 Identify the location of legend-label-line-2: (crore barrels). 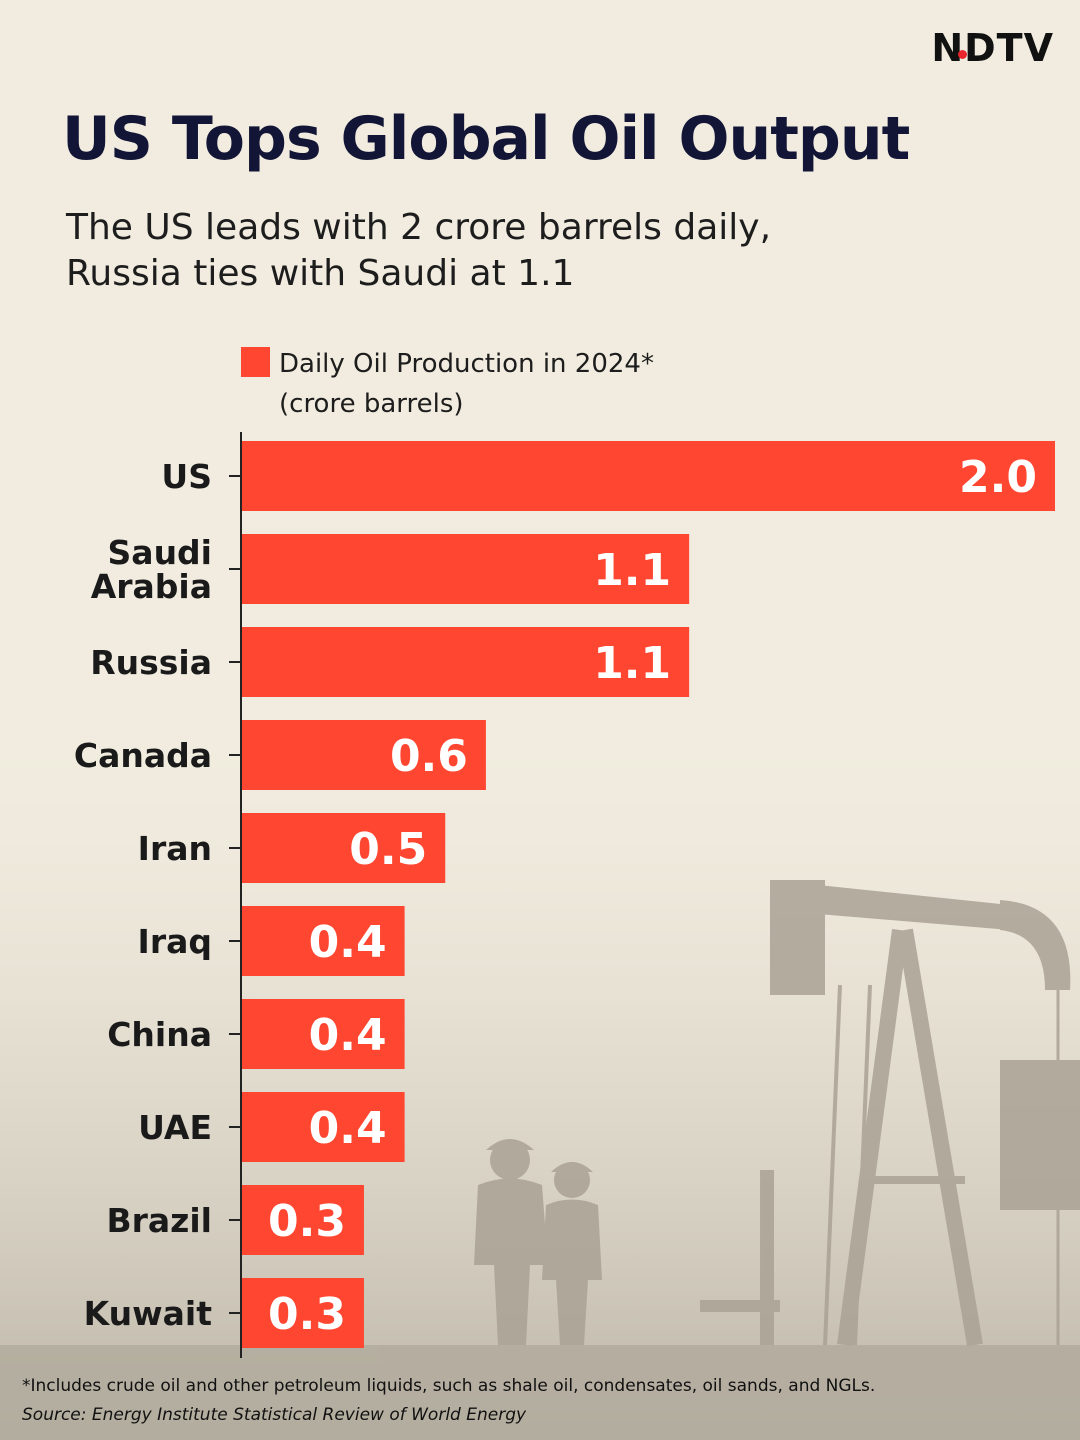
(371, 404).